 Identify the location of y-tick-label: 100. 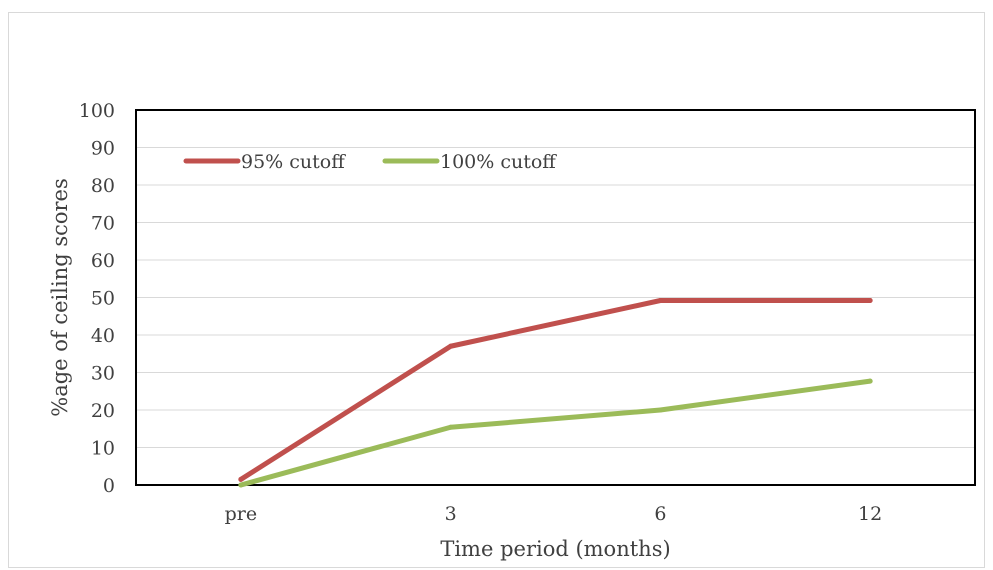
(97, 111).